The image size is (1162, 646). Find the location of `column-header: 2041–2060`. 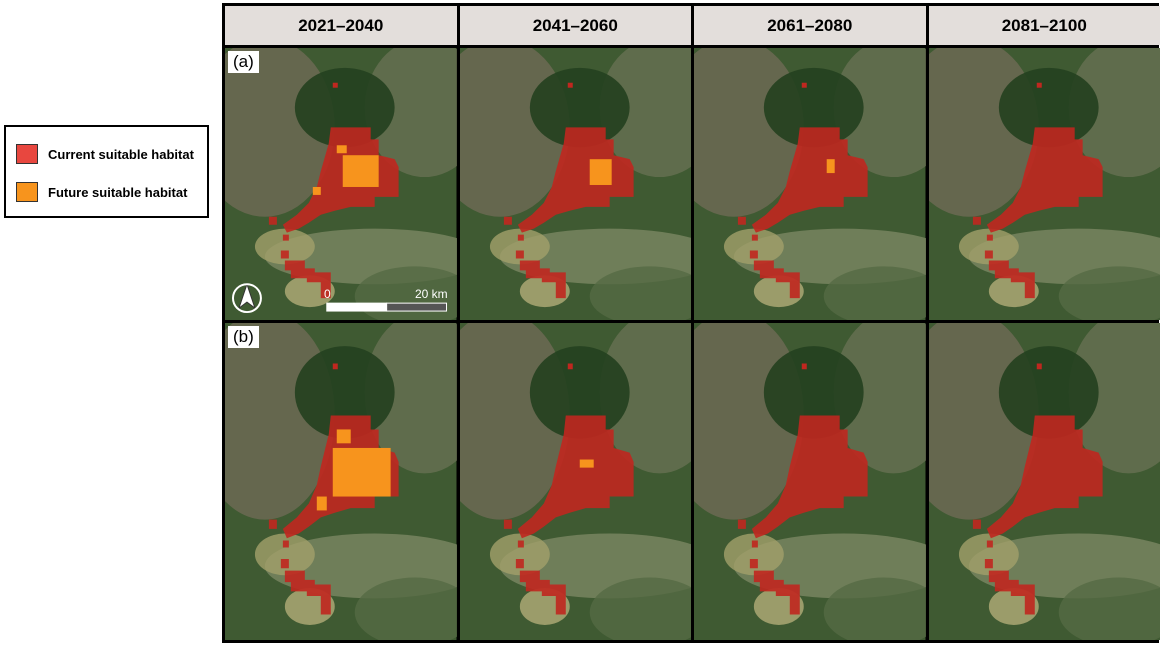

column-header: 2041–2060 is located at coordinates (575, 25).